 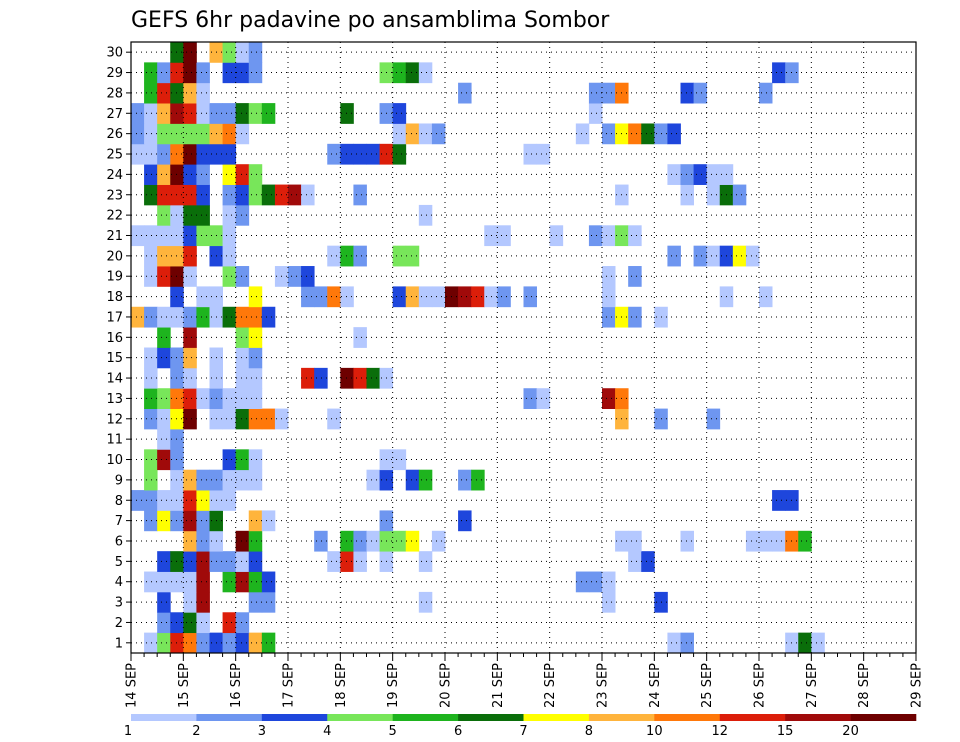 What do you see at coordinates (119, 562) in the screenshot?
I see `y-tick-label: 5` at bounding box center [119, 562].